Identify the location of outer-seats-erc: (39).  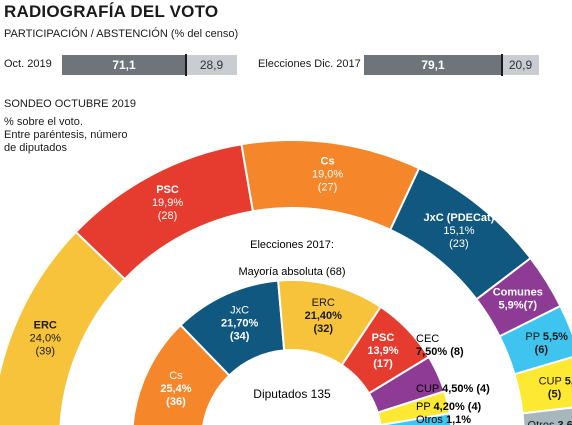
(46, 352).